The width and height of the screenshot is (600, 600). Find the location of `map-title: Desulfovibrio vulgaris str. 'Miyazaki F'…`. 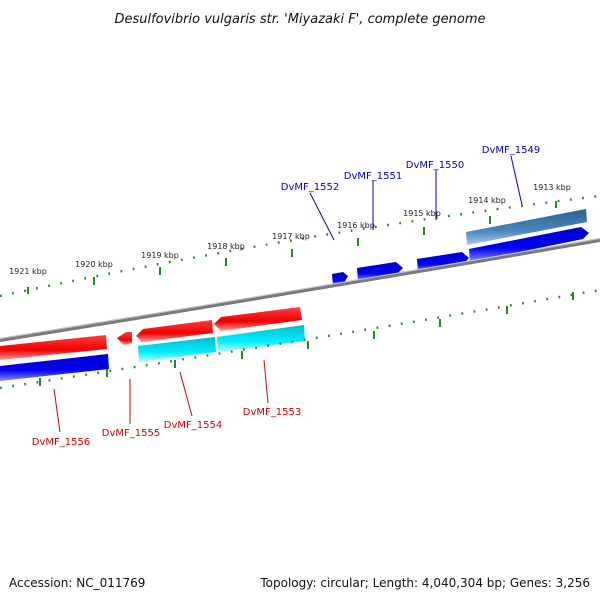

map-title: Desulfovibrio vulgaris str. 'Miyazaki F'… is located at coordinates (299, 19).